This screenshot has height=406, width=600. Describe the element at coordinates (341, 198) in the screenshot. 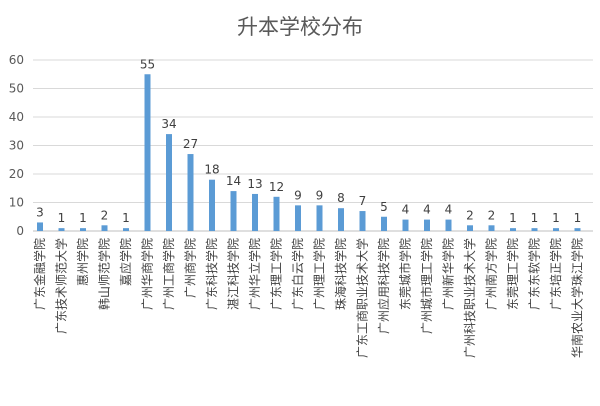

I see `data-label: 8` at that location.